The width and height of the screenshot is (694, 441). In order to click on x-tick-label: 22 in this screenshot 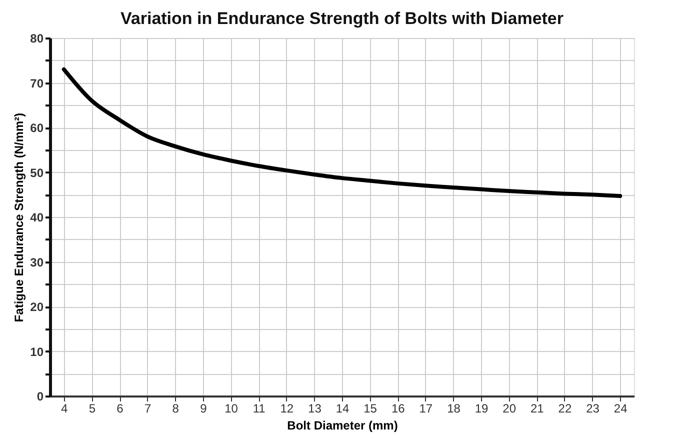, I will do `click(565, 409)`.